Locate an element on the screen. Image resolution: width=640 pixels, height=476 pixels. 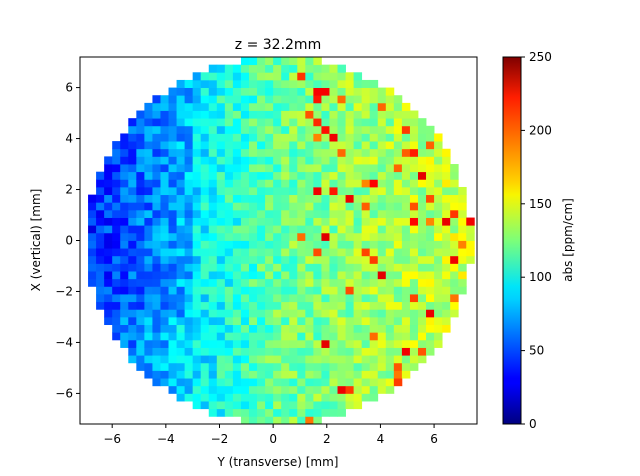
y-tick-label: 0 is located at coordinates (69, 241).